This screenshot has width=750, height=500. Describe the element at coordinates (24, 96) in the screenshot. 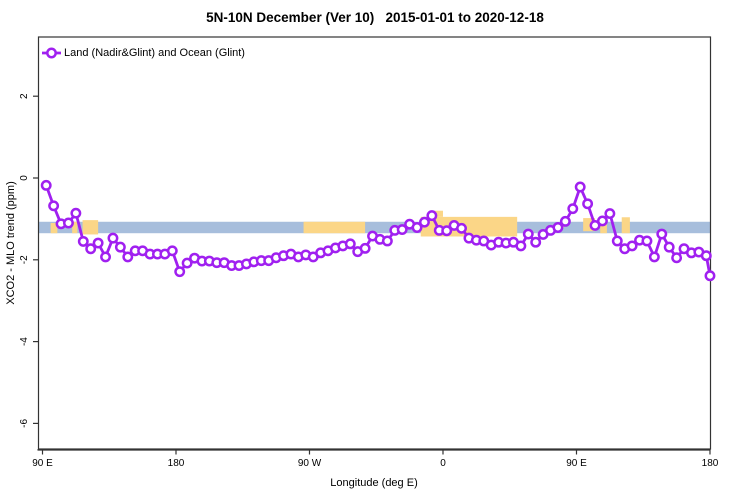

I see `y-tick-label: 2` at that location.